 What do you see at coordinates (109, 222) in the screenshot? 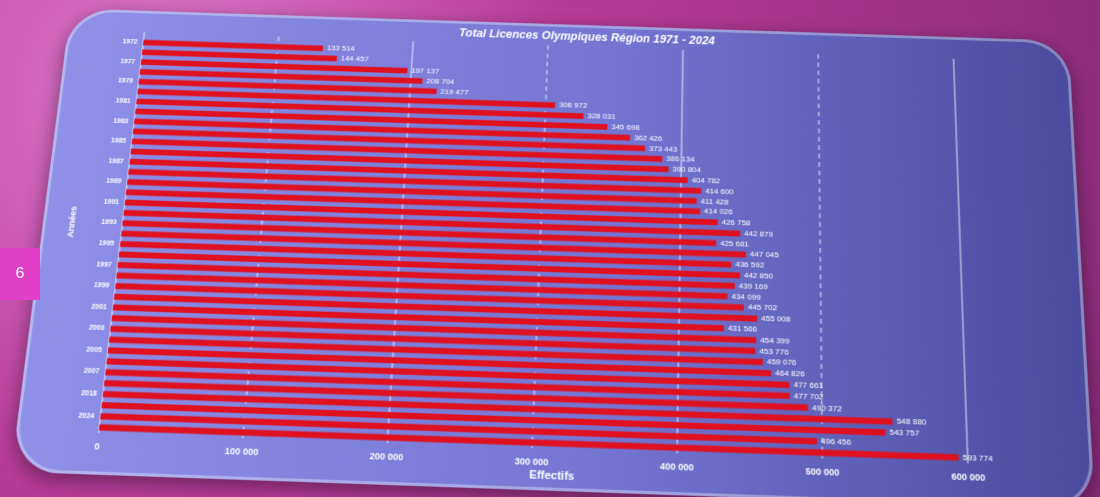
I see `y-tick-label: 1993` at bounding box center [109, 222].